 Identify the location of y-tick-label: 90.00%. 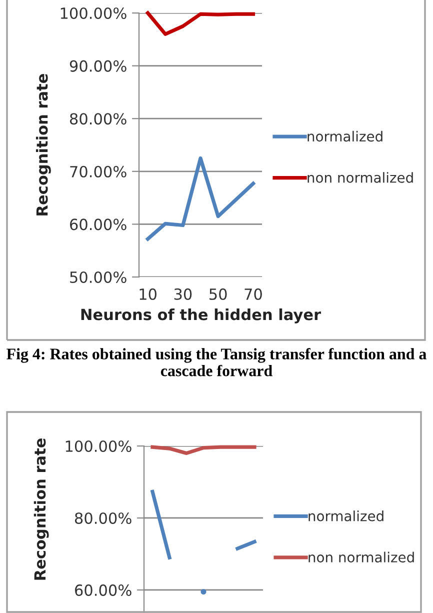
(98, 66).